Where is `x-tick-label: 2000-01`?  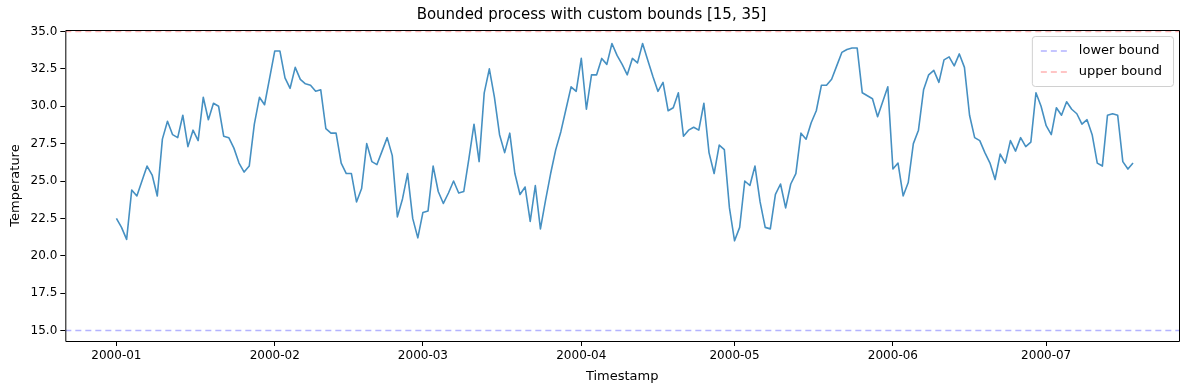
x-tick-label: 2000-01 is located at coordinates (116, 355).